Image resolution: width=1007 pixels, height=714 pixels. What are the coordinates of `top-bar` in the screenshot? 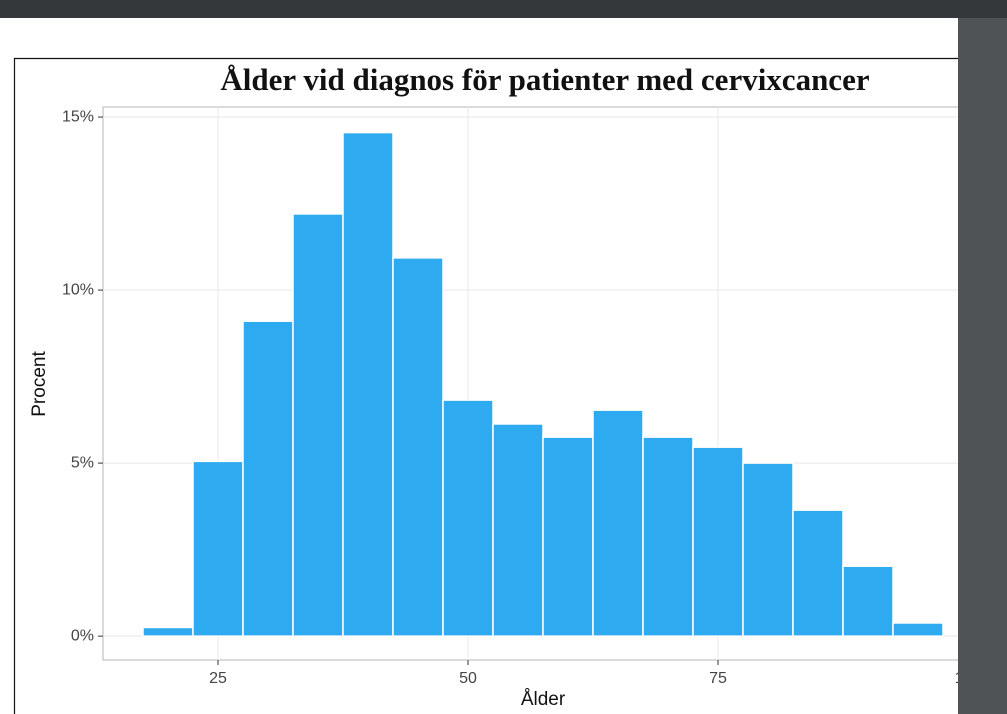 It's located at (503, 9).